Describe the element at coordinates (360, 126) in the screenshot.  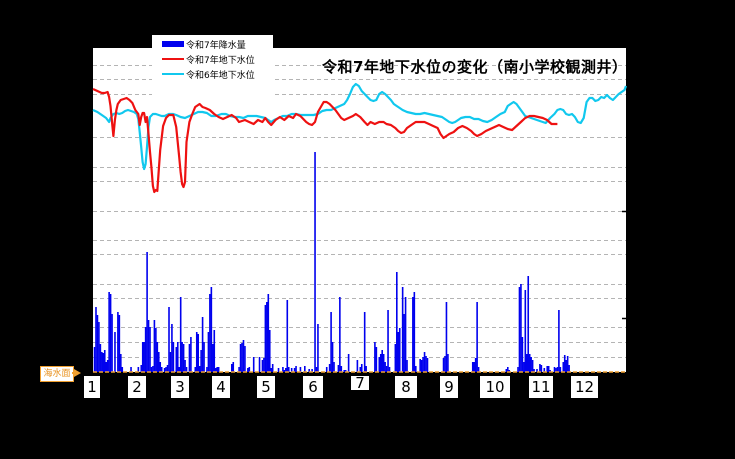
I see `groundwater-line` at that location.